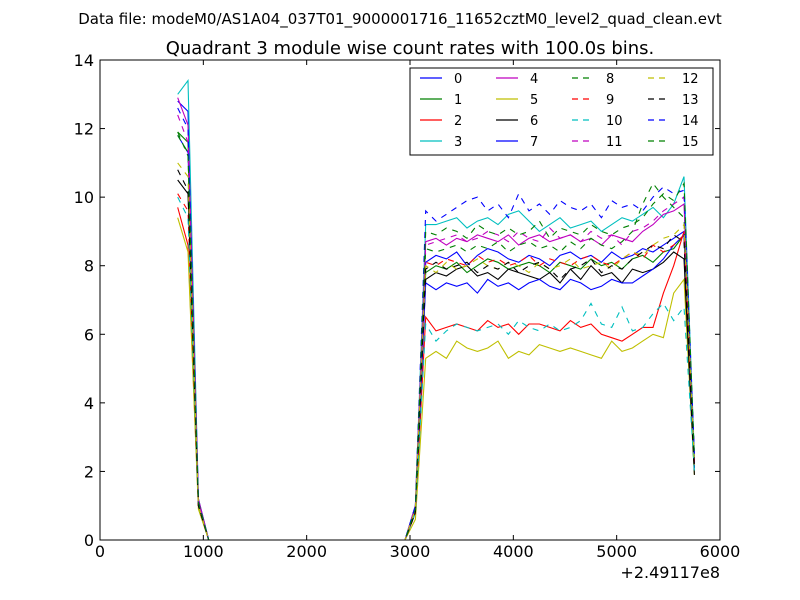  What do you see at coordinates (534, 79) in the screenshot?
I see `legend-label: 4` at bounding box center [534, 79].